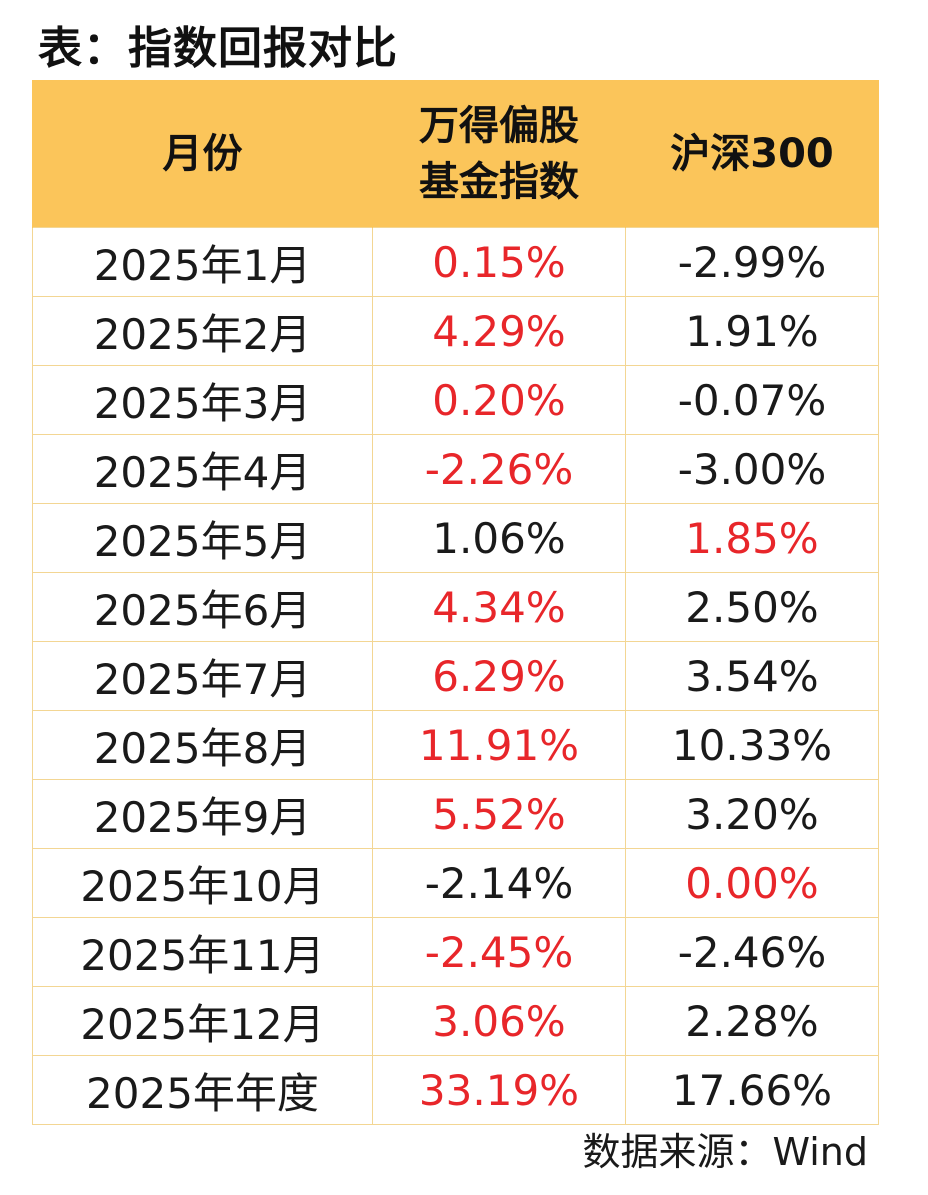 The image size is (928, 1195). I want to click on cell-fund-return: -2.26%, so click(499, 469).